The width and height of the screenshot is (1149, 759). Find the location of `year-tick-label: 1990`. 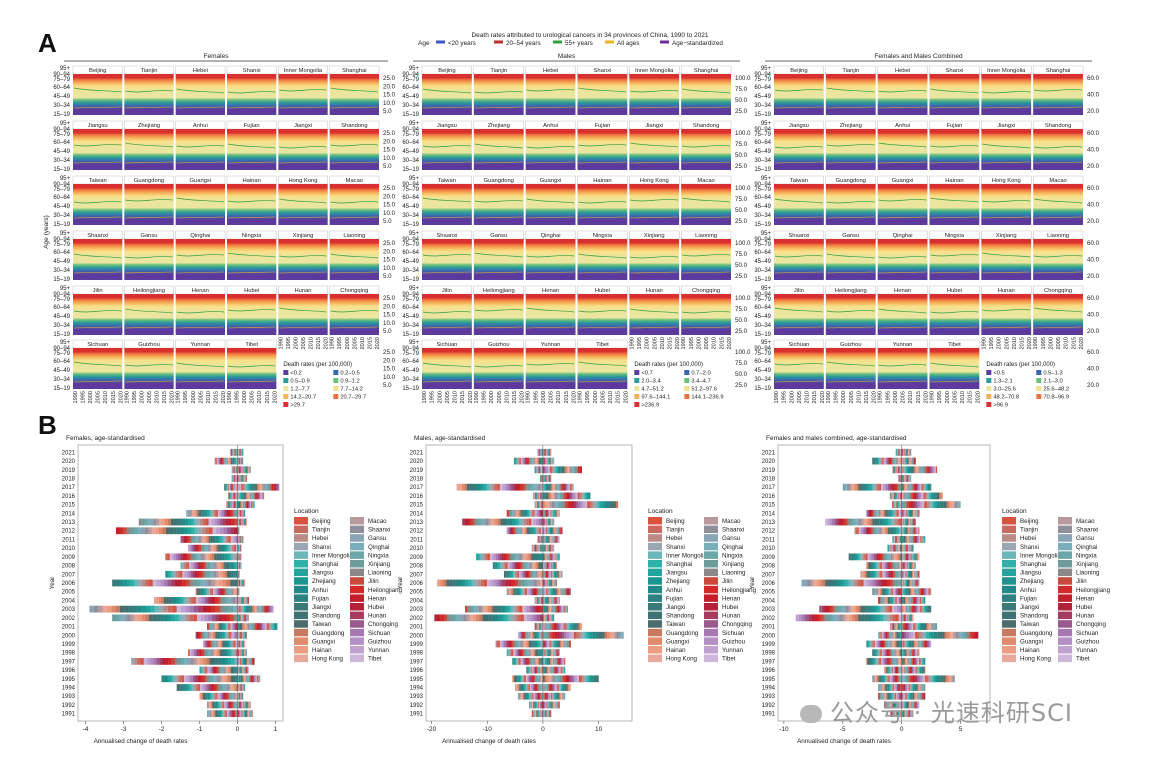

year-tick-label: 1990 is located at coordinates (881, 397).